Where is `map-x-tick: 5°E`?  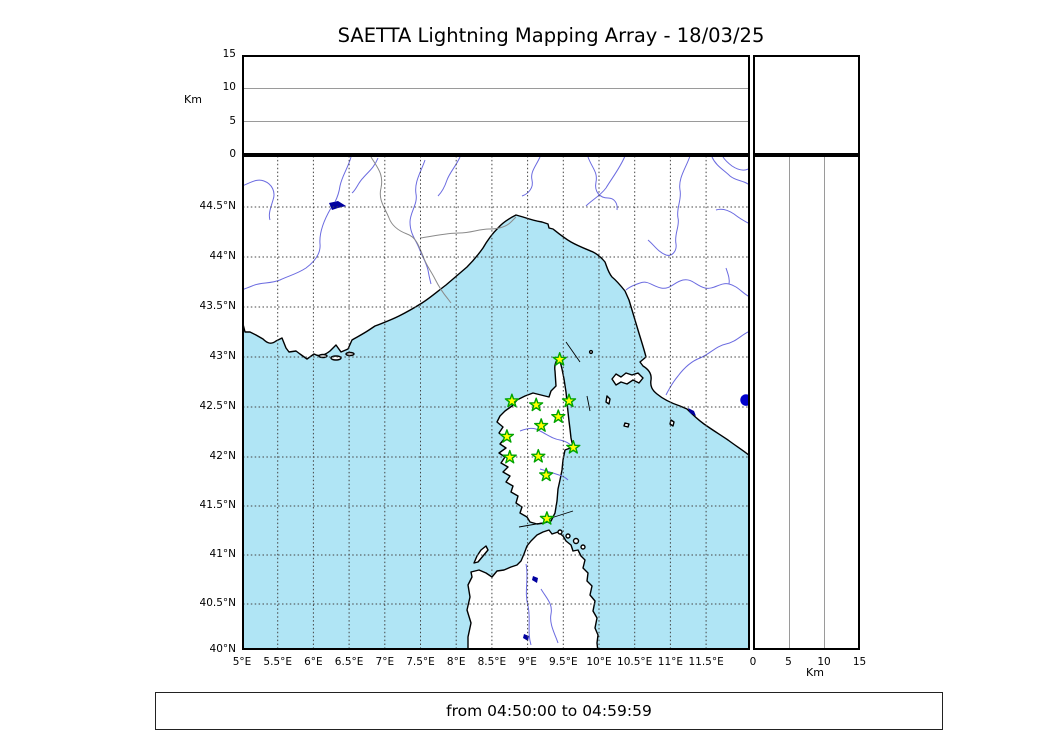 map-x-tick: 5°E is located at coordinates (242, 662).